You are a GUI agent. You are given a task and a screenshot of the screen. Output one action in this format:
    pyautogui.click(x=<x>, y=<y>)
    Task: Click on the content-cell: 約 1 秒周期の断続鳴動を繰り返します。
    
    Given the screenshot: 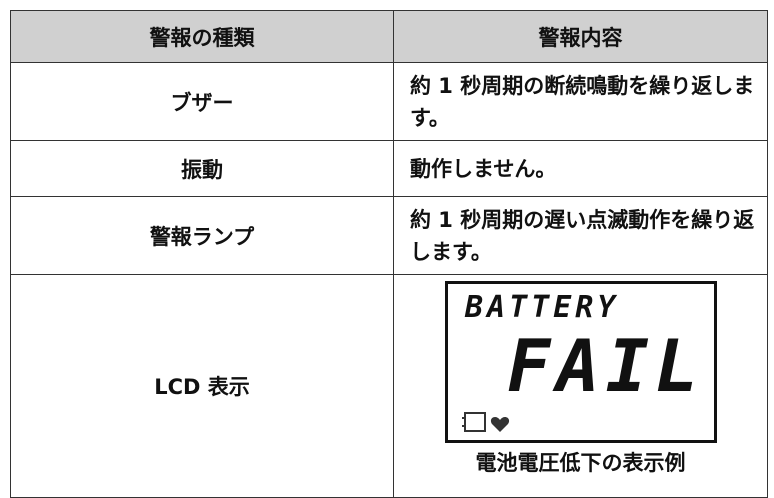 What is the action you would take?
    pyautogui.click(x=580, y=101)
    